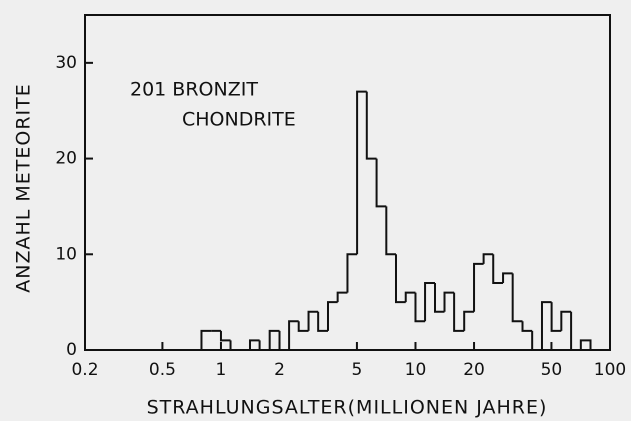 The height and width of the screenshot is (421, 631). I want to click on annotation: 201 BRONZIT, so click(194, 90).